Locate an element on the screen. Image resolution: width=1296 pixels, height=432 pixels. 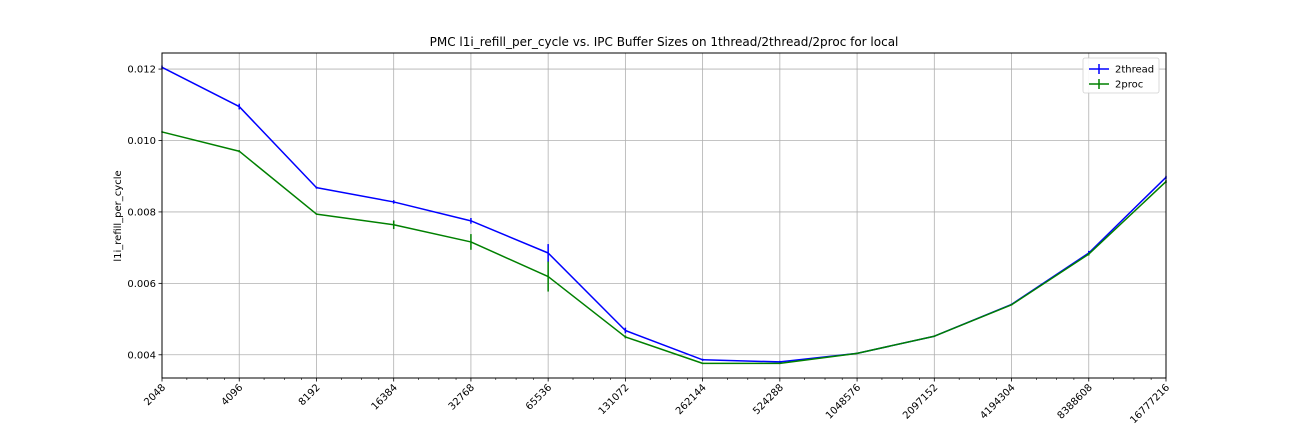
x-tick-label: 32768 is located at coordinates (462, 397).